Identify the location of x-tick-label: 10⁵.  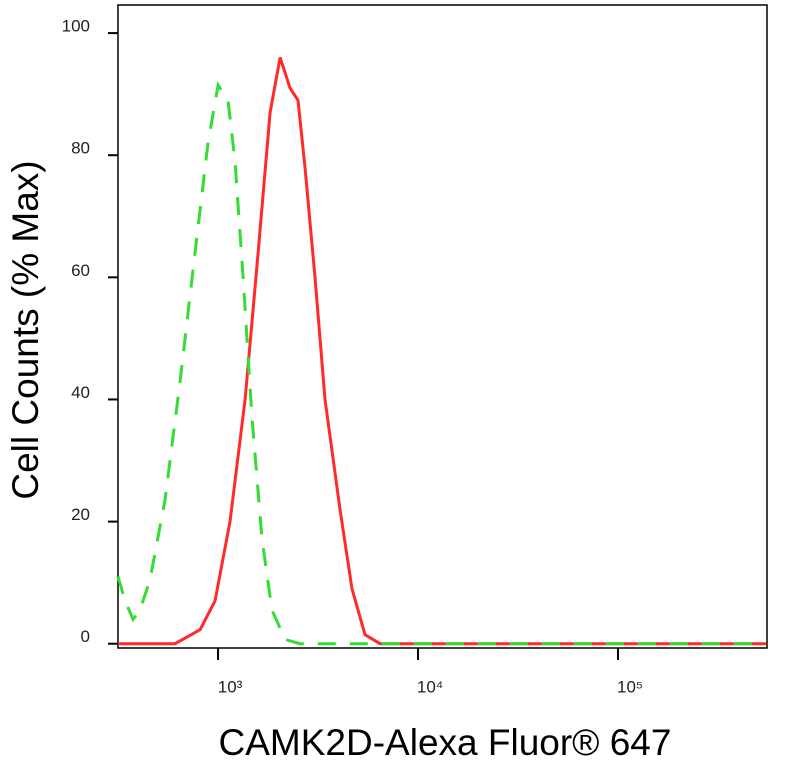
(630, 686).